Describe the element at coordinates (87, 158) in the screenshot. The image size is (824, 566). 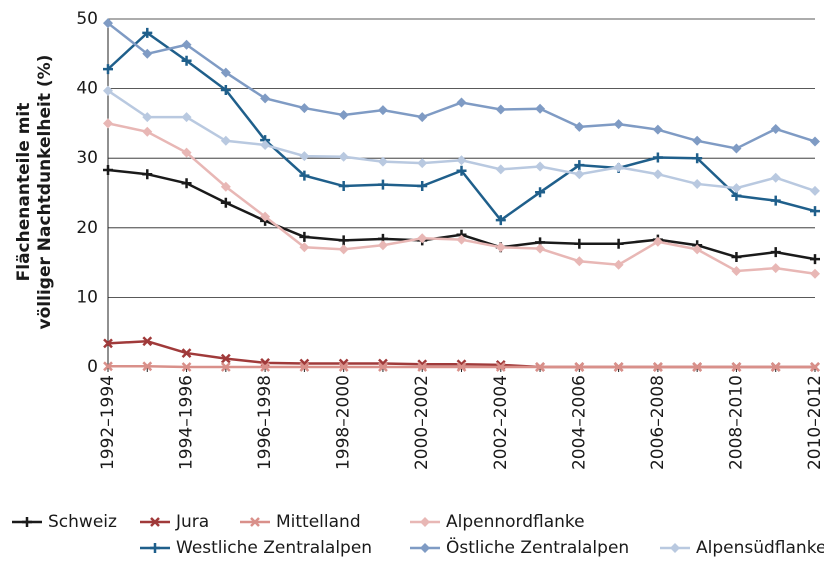
I see `y-tick-label: 30` at that location.